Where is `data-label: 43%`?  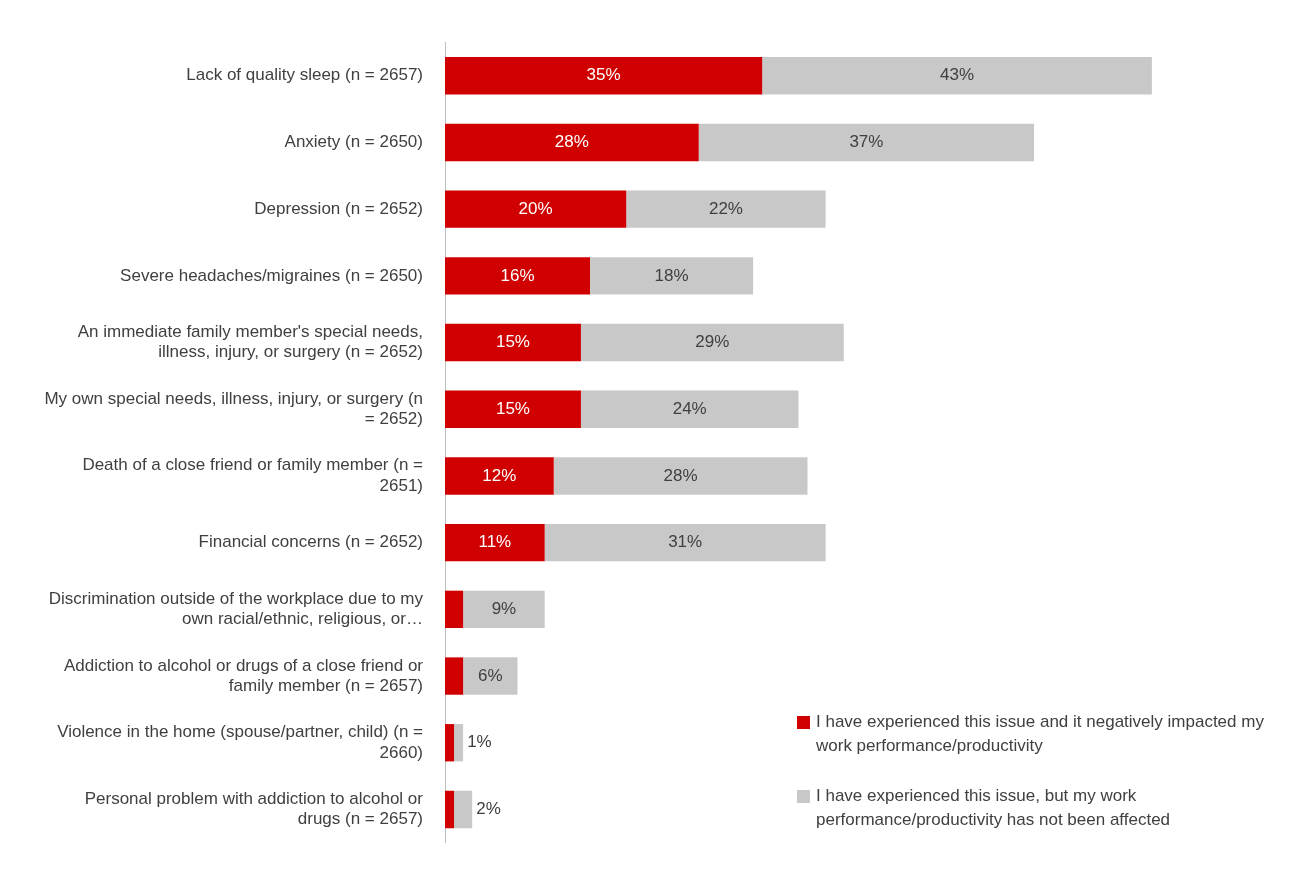 data-label: 43% is located at coordinates (957, 75).